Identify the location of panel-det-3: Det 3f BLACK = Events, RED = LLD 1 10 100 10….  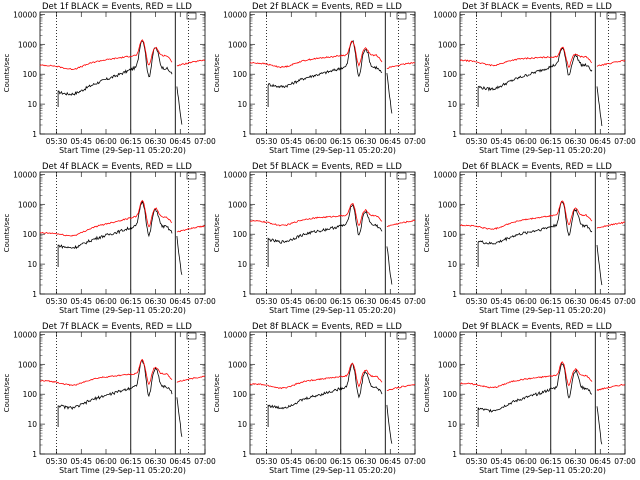
(529, 78).